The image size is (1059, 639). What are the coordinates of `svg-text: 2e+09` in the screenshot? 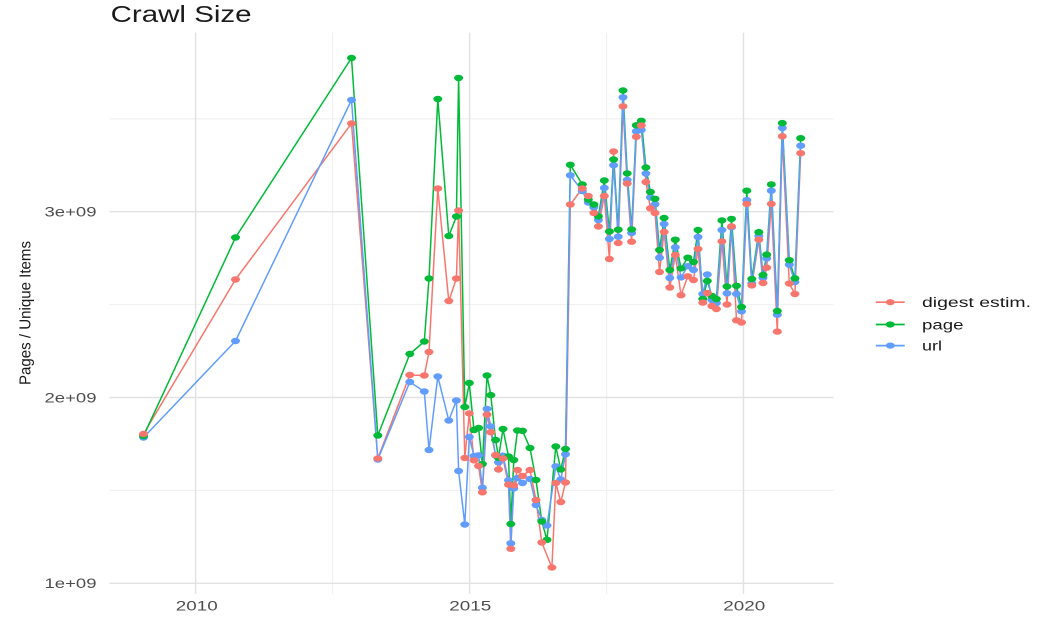 It's located at (71, 397).